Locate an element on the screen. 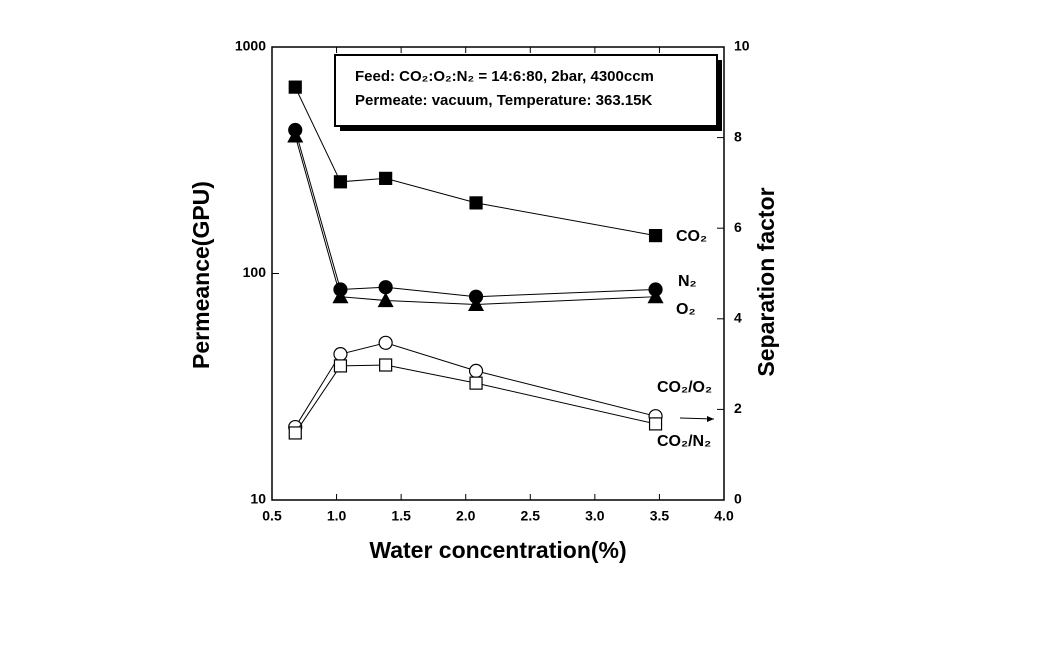  x-tick-label: 0.5 is located at coordinates (272, 516).